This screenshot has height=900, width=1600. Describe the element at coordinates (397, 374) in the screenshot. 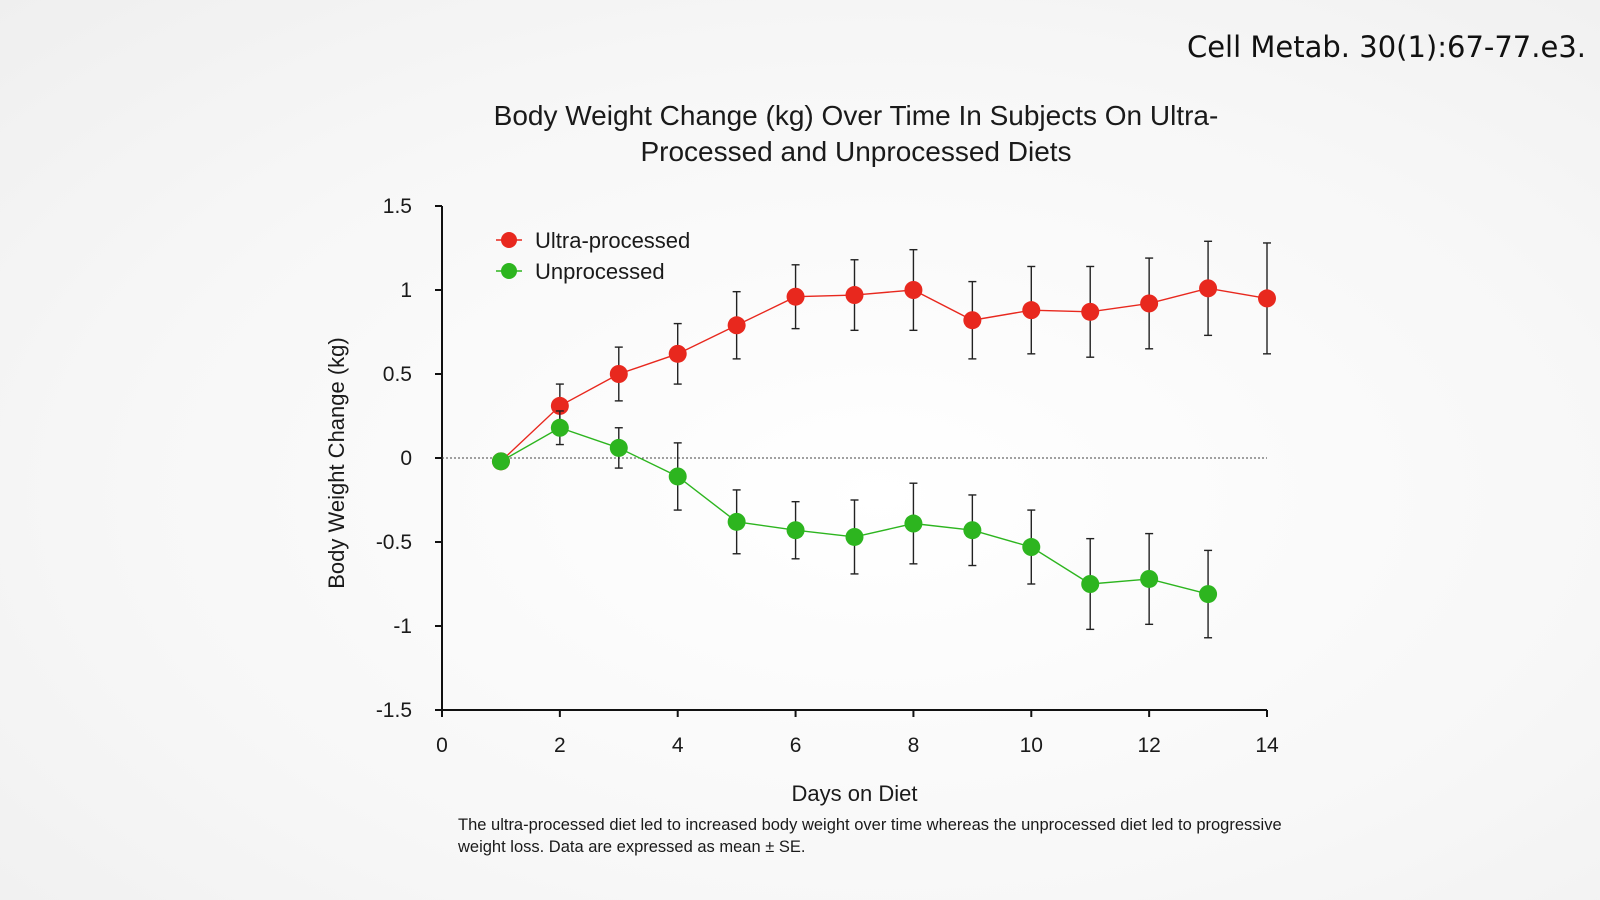

I see `y-tick-label: 0.5` at that location.